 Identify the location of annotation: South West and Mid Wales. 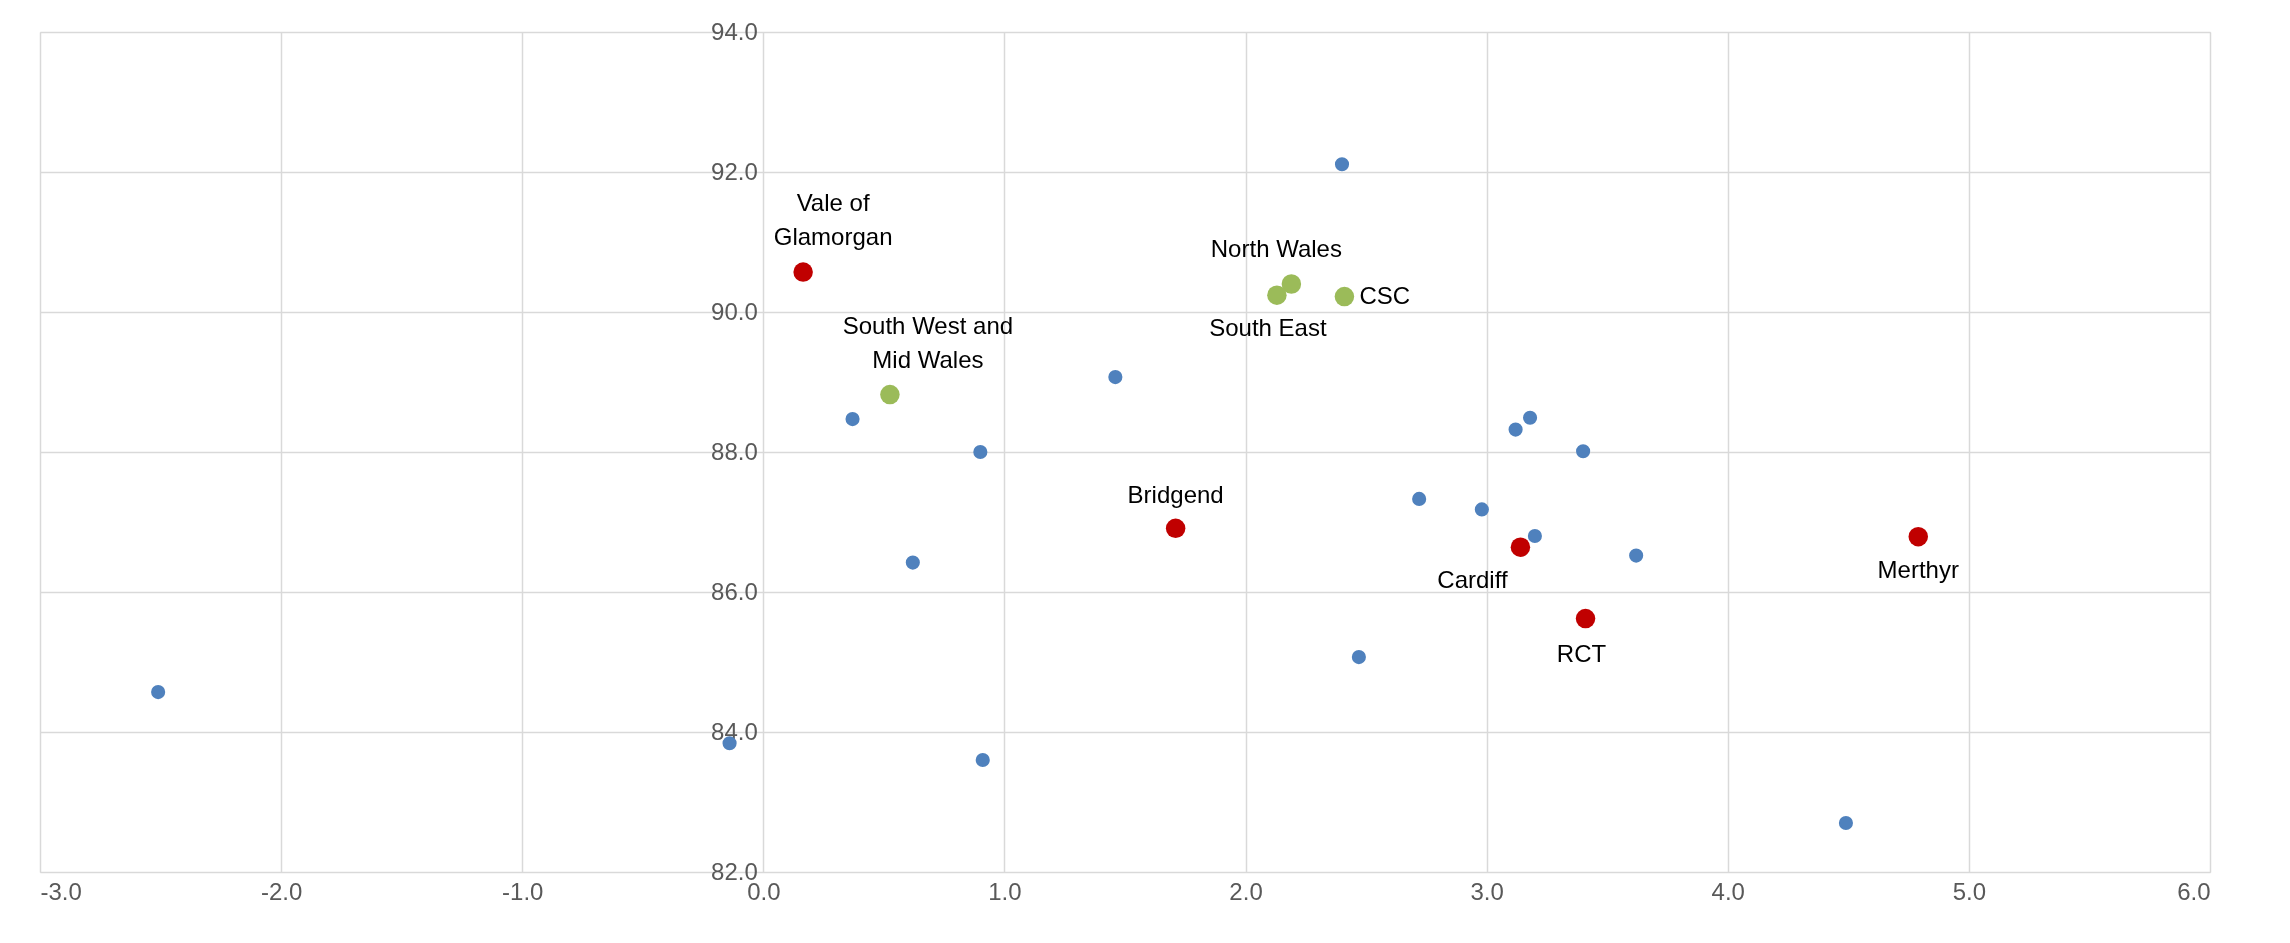
(928, 342).